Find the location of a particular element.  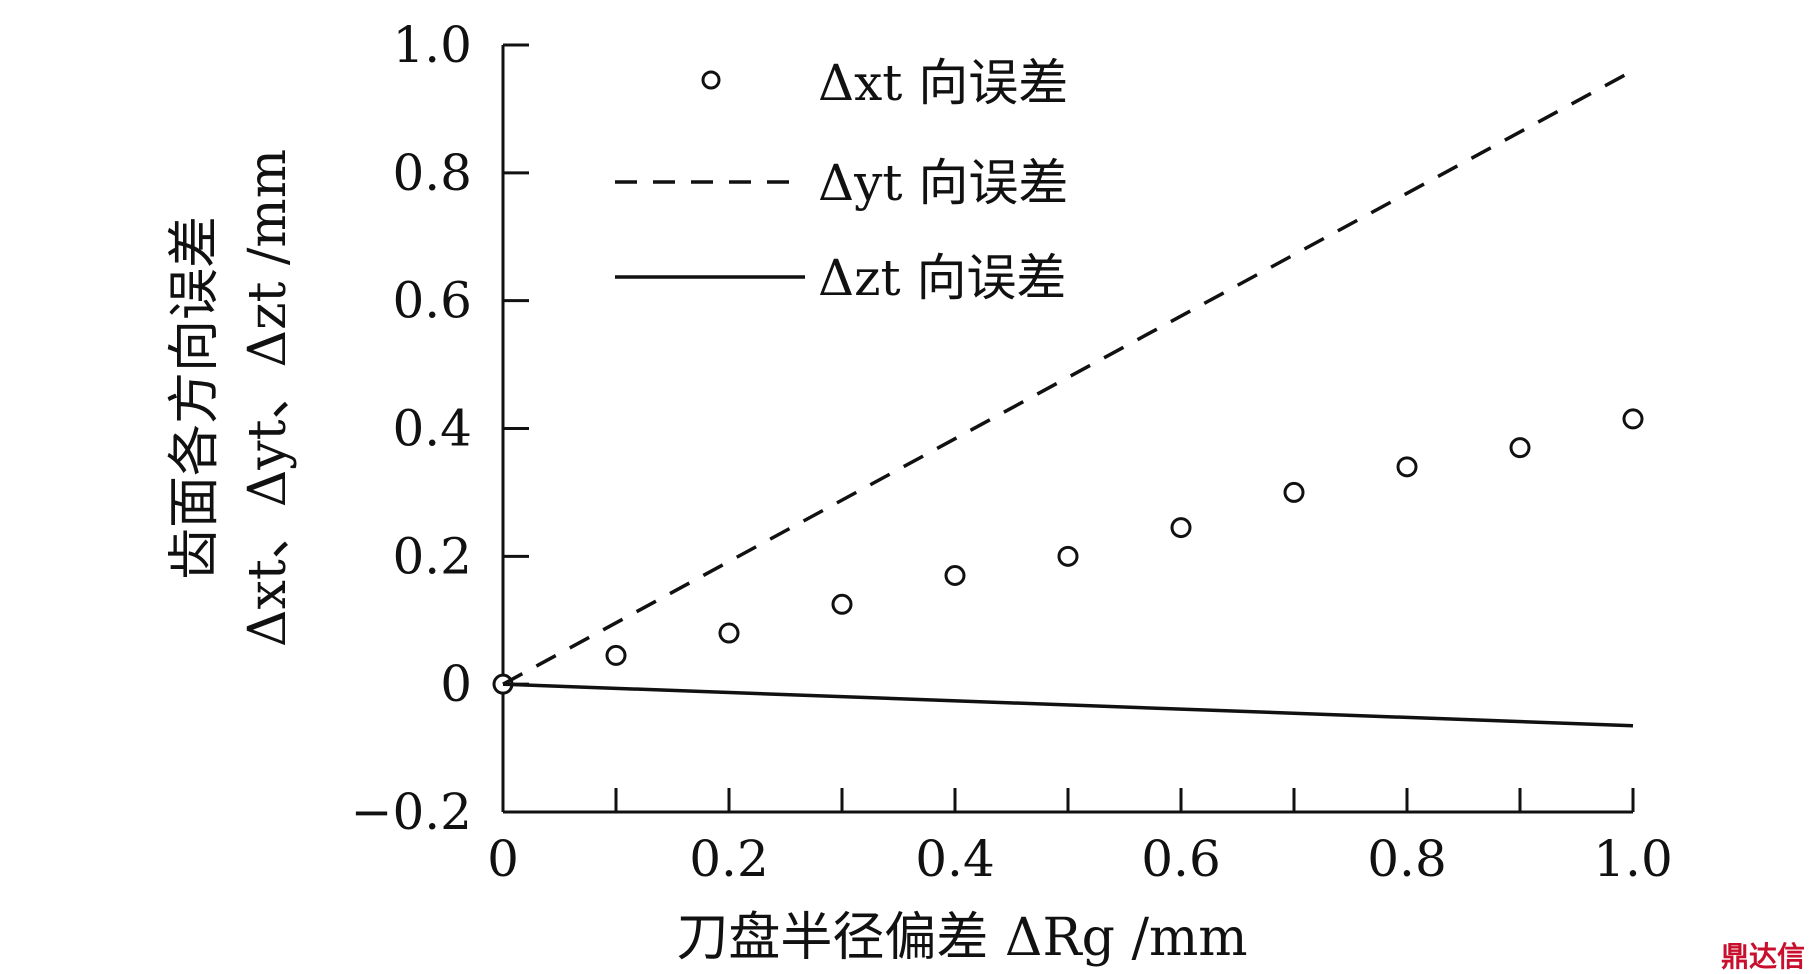

series-line-zt is located at coordinates (1068, 705).